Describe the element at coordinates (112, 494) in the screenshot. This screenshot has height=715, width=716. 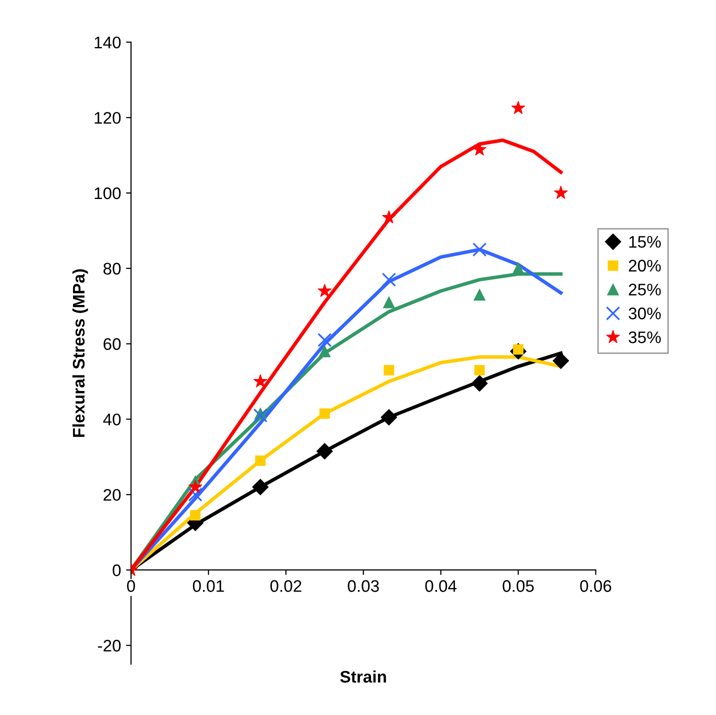
I see `y-tick-label: 20` at that location.